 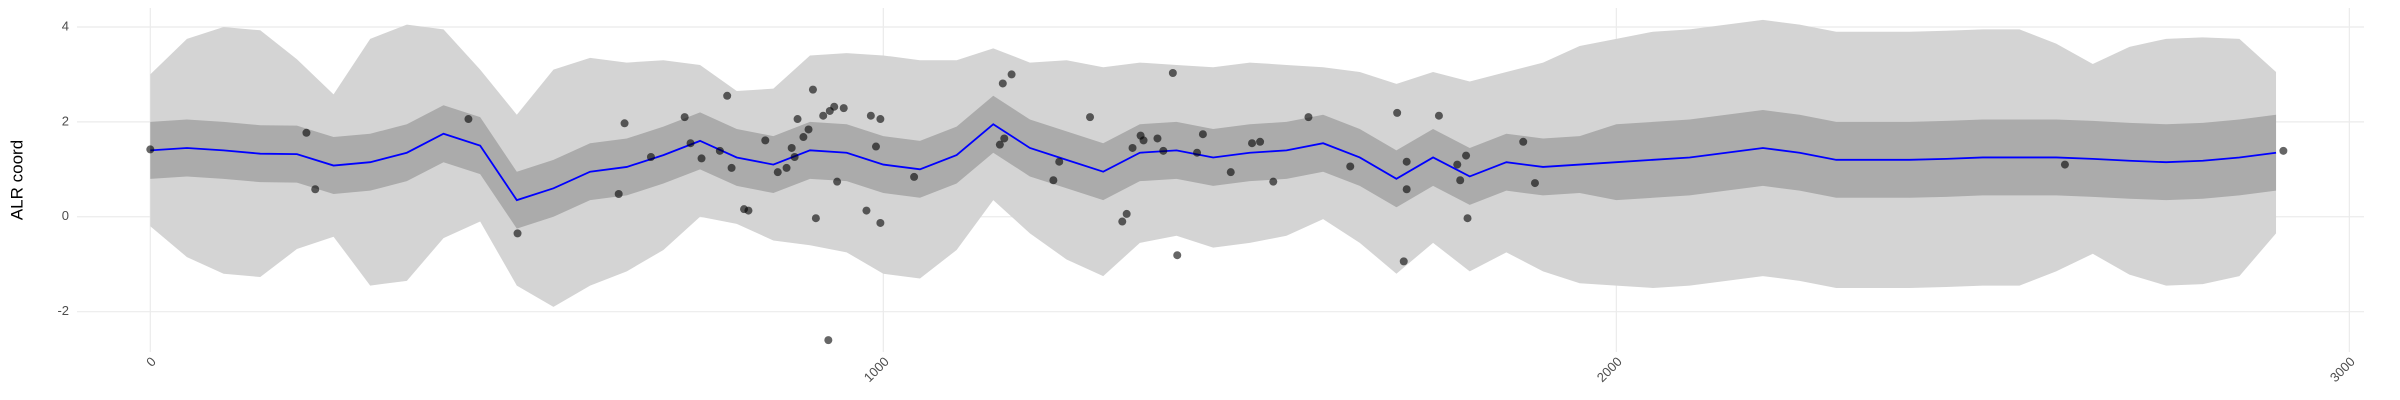 I want to click on y-tick-label: 0, so click(x=65, y=215).